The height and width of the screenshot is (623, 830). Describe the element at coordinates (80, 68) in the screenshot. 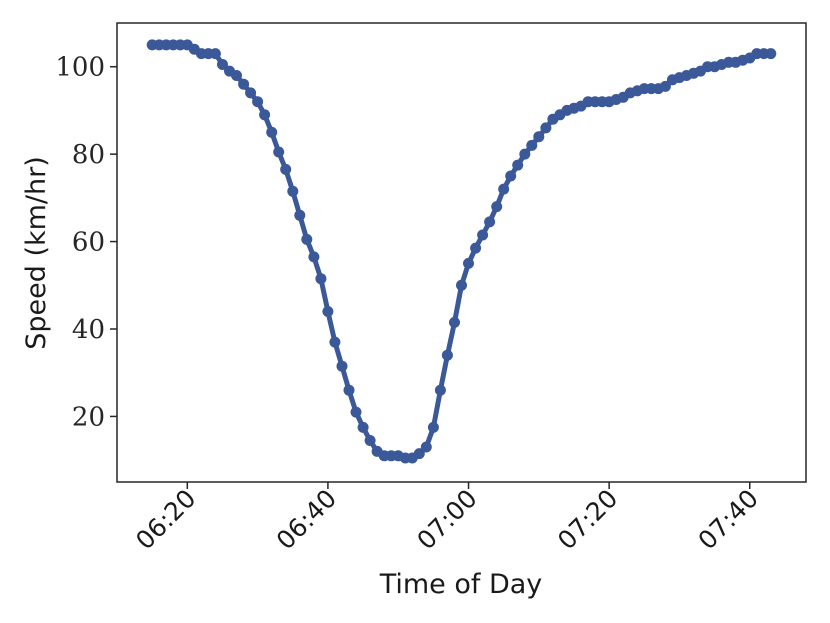

I see `y-tick-label: 100` at that location.